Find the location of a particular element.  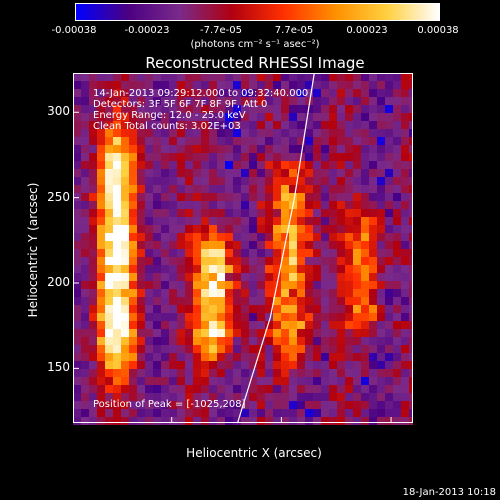

colorbar-tick-label: 0.00023 is located at coordinates (367, 30).